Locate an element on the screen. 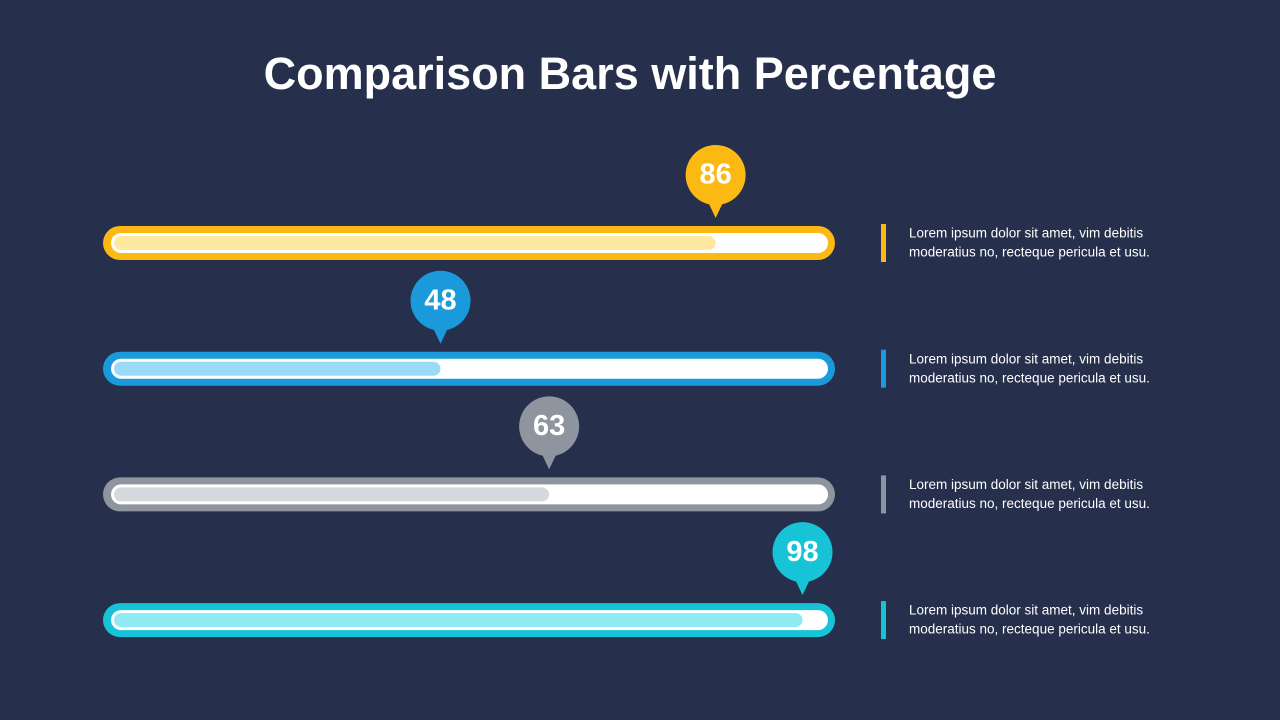  value-label: 86 is located at coordinates (716, 175).